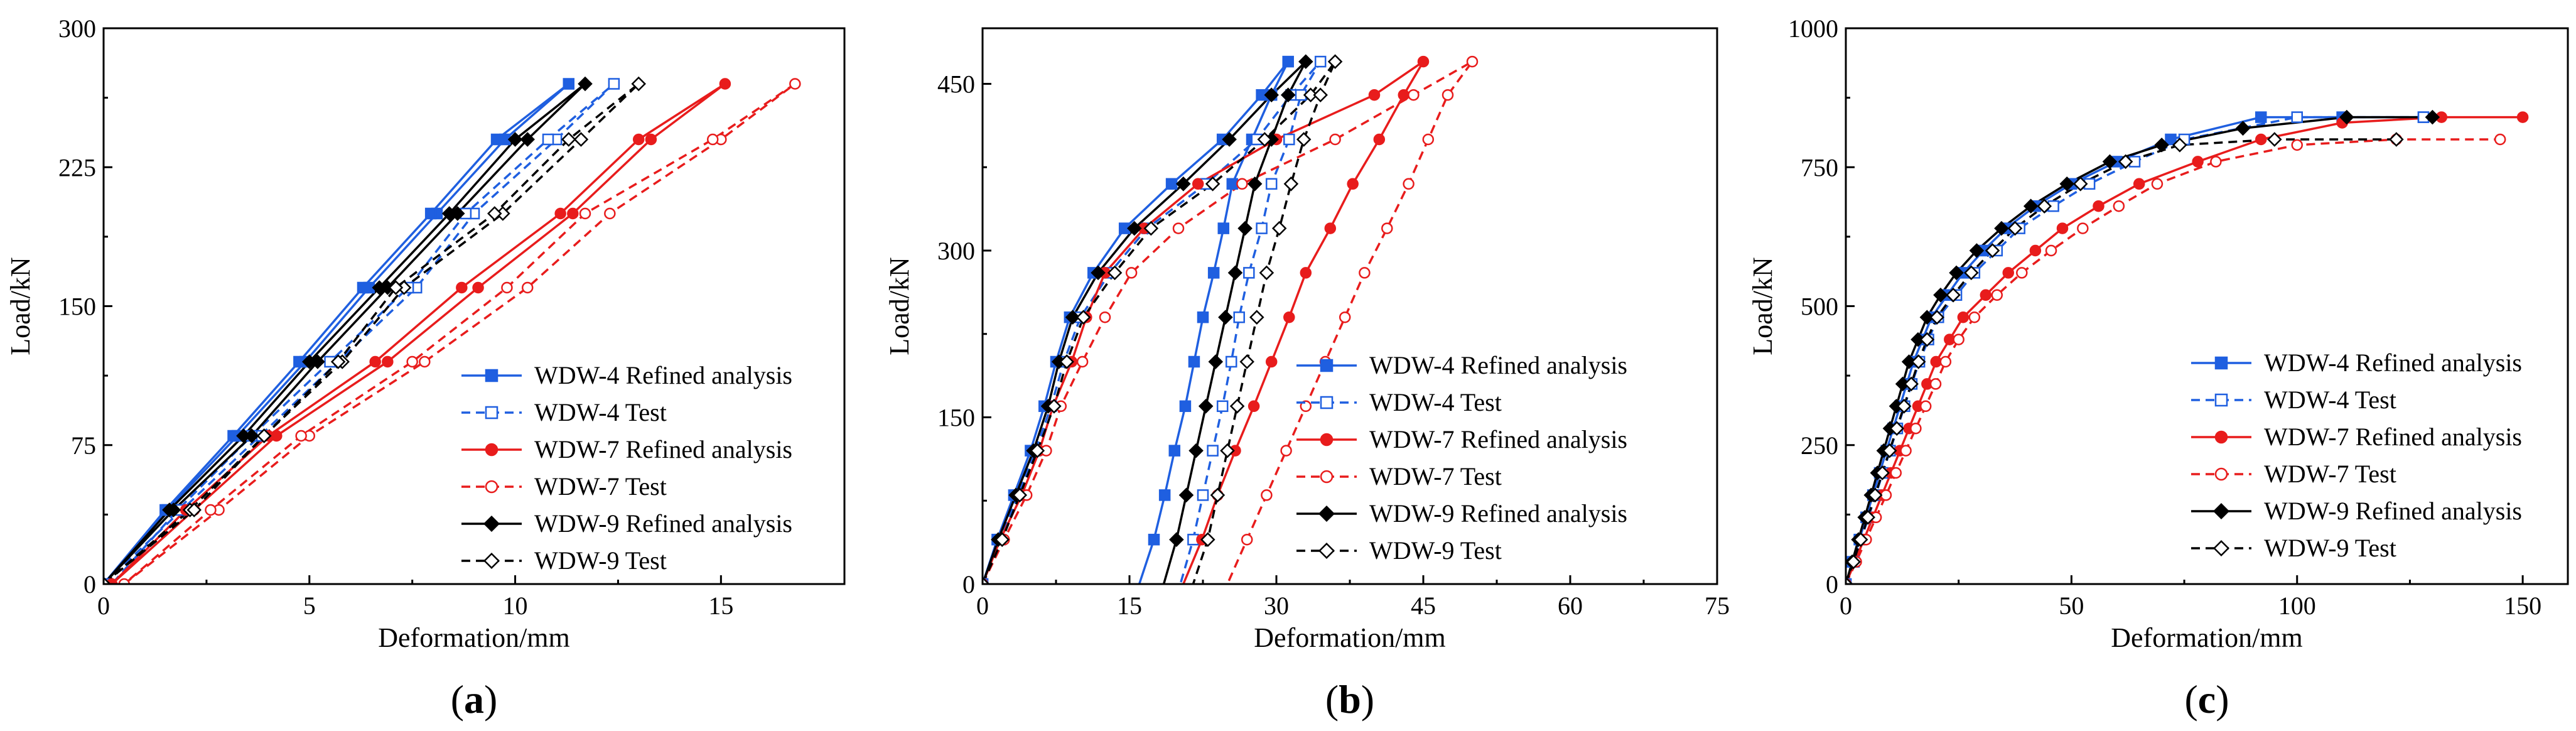  I want to click on x-tick-label: 100, so click(2297, 606).